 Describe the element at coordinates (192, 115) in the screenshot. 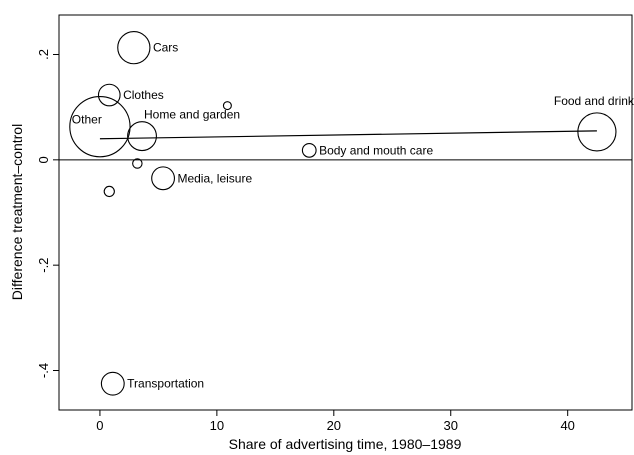

I see `point-label: Home and garden` at that location.